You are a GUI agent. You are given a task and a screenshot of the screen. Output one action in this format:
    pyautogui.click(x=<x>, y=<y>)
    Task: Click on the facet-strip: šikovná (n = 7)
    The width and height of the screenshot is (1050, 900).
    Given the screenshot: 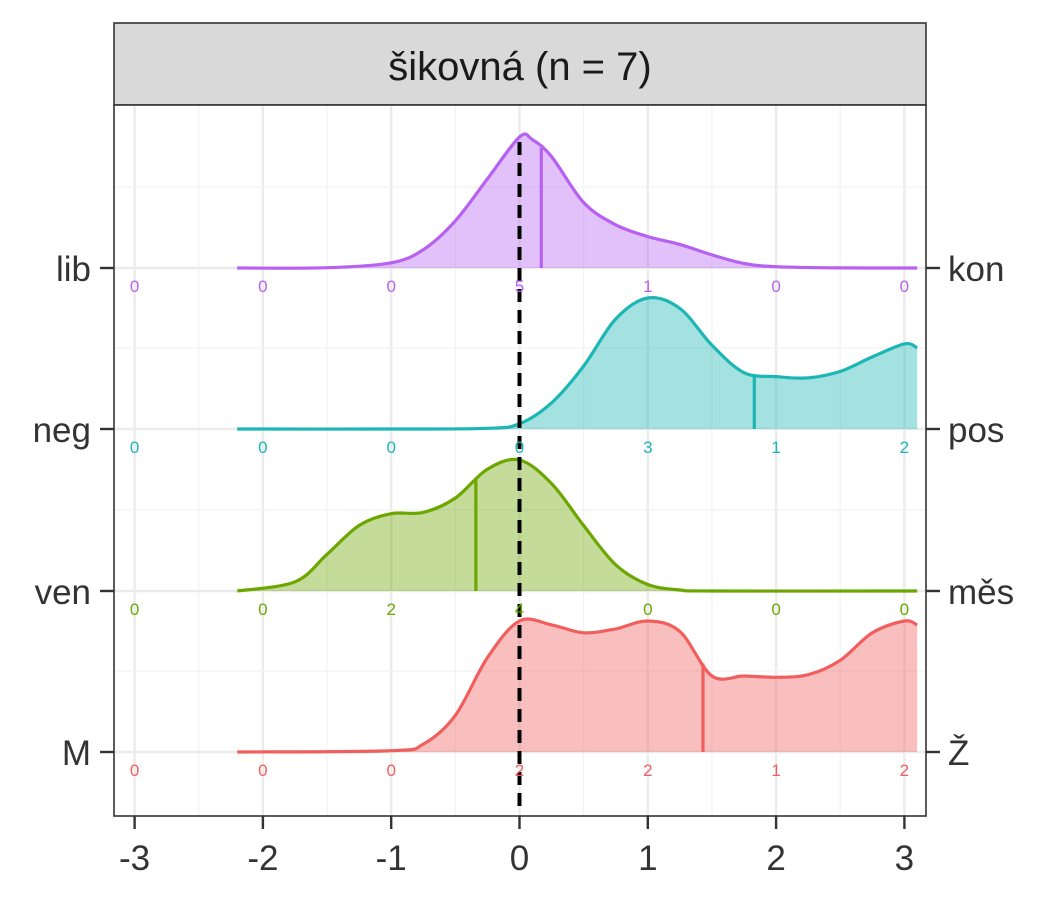 What is the action you would take?
    pyautogui.click(x=520, y=64)
    